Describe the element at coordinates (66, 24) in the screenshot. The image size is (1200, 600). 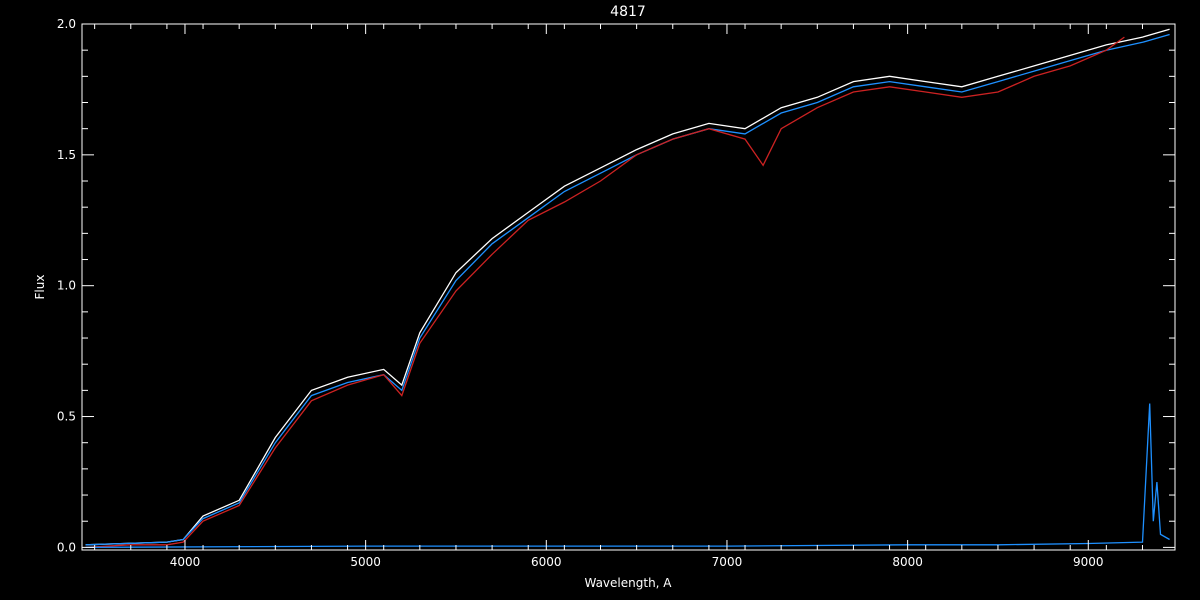
I see `y-tick-label: 2.0` at that location.